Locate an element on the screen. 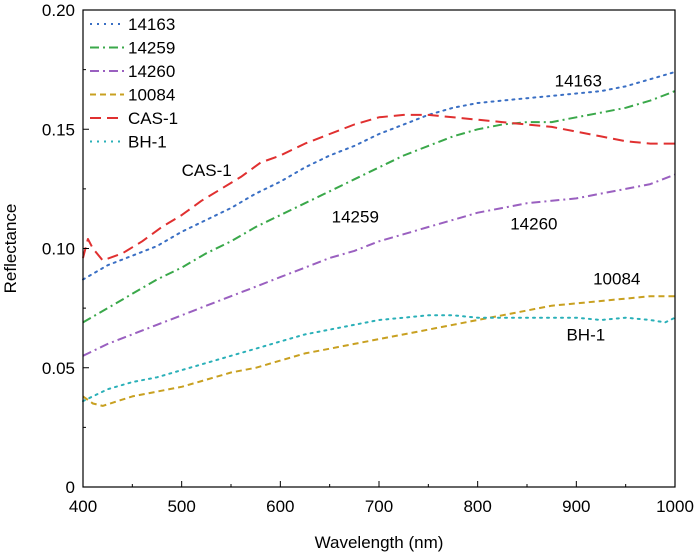 This screenshot has width=700, height=555. legend-label: BH-1 is located at coordinates (147, 142).